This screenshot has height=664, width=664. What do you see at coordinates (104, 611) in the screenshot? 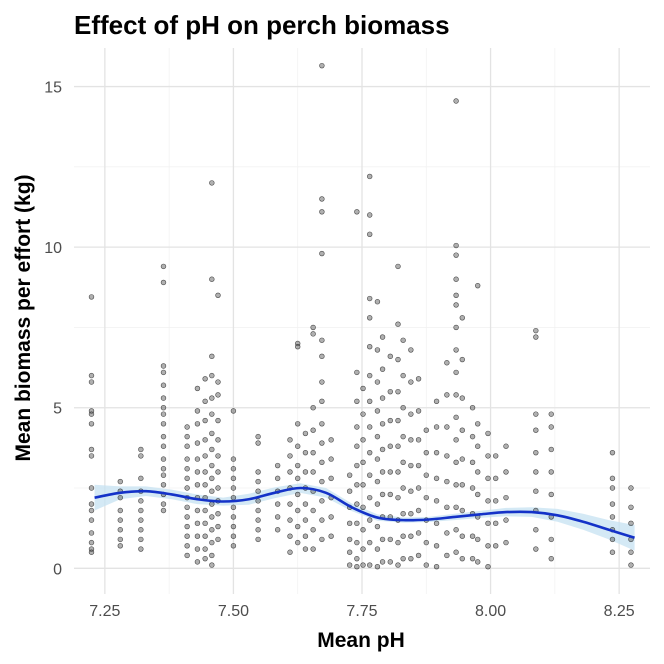
I see `x-tick-label: 7.25` at bounding box center [104, 611].